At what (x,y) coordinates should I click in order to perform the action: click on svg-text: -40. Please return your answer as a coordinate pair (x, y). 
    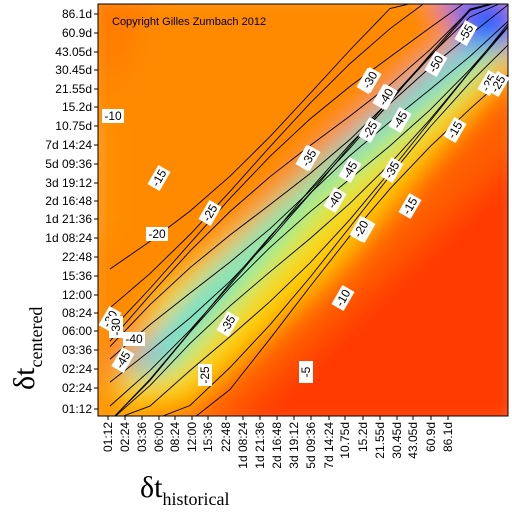
    Looking at the image, I should click on (134, 339).